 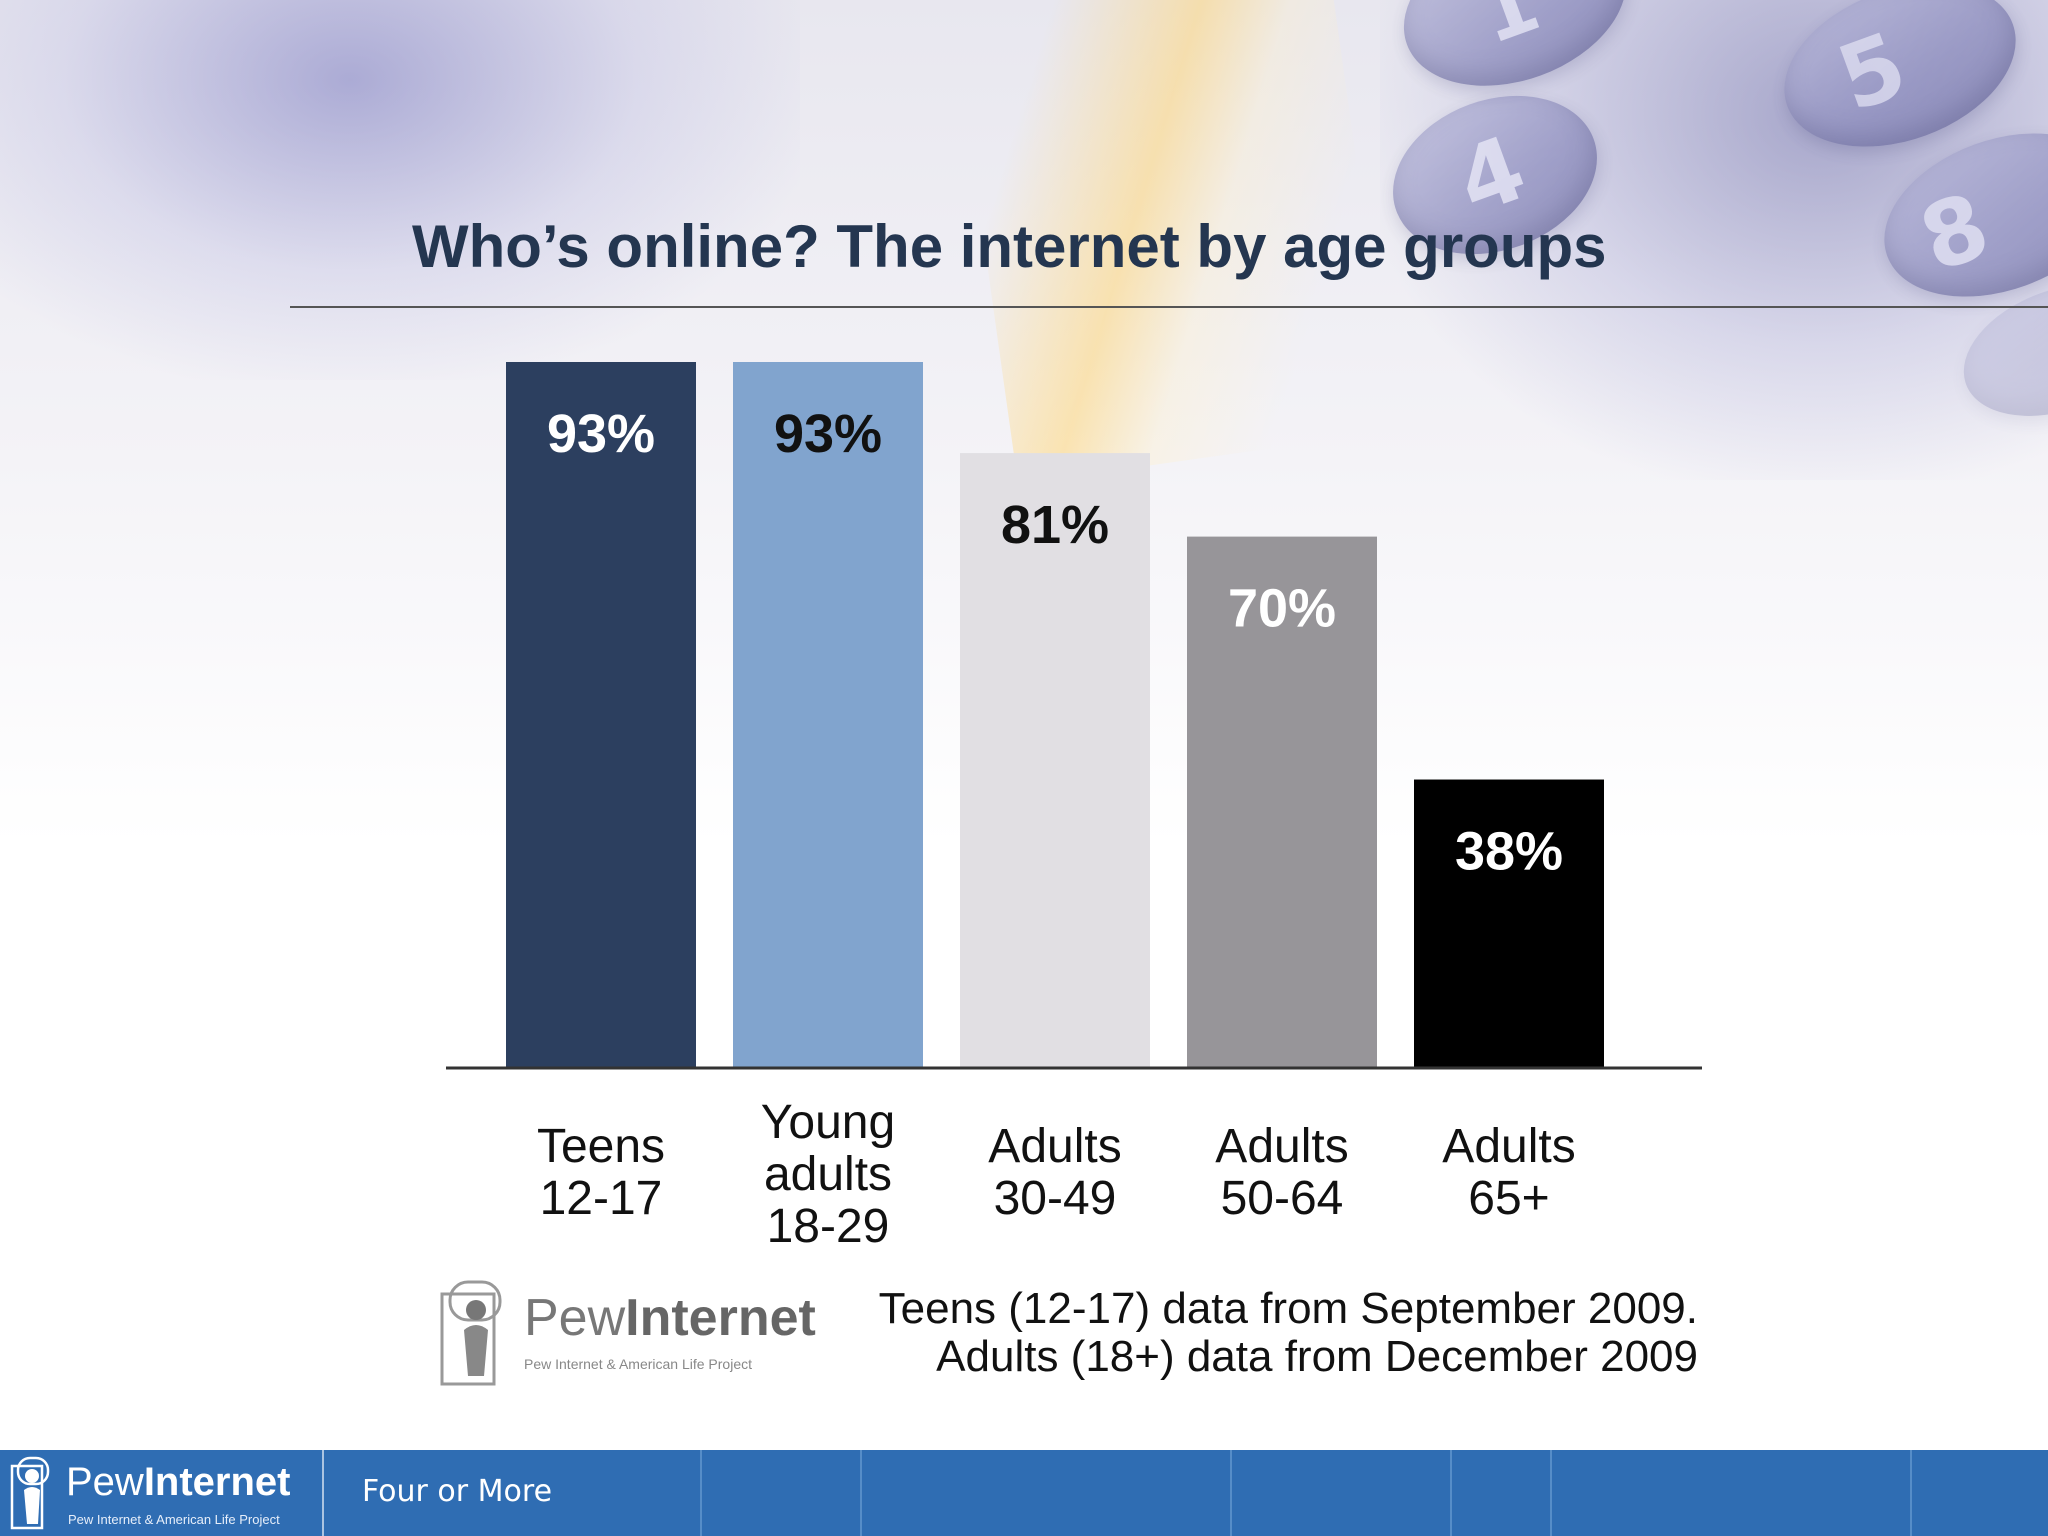 What do you see at coordinates (1055, 1198) in the screenshot?
I see `category-label-line: 30-49` at bounding box center [1055, 1198].